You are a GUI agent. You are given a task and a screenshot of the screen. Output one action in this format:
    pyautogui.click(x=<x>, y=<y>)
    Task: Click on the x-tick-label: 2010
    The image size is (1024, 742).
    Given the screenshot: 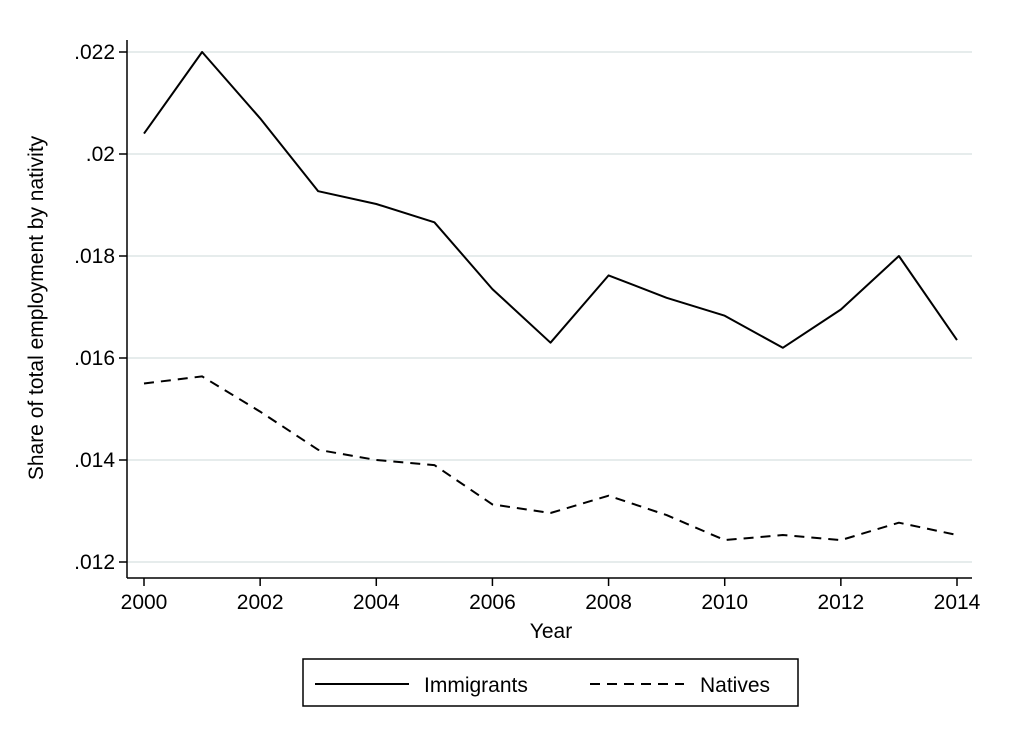 What is the action you would take?
    pyautogui.click(x=724, y=602)
    